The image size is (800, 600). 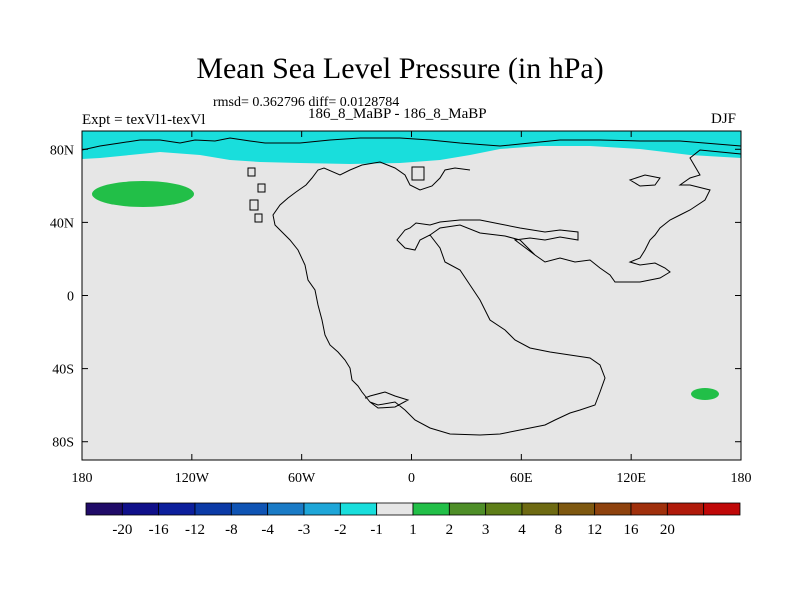 I want to click on south-pacific-anomaly-region, so click(x=705, y=394).